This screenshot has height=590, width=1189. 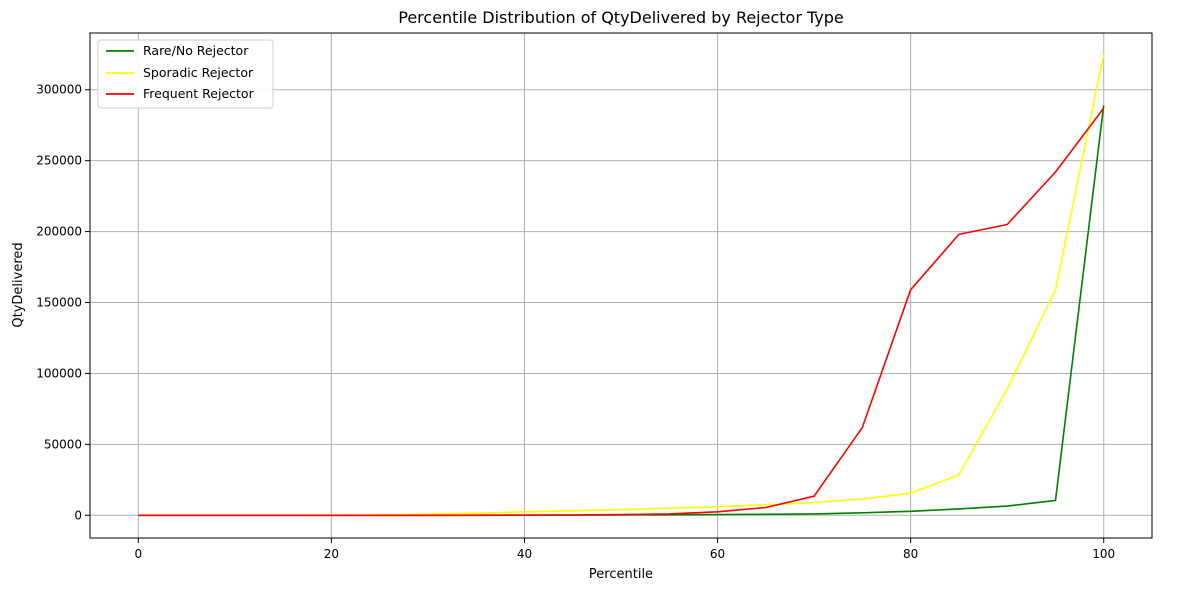 What do you see at coordinates (196, 50) in the screenshot?
I see `legend-label-rare: Rare/No Rejector` at bounding box center [196, 50].